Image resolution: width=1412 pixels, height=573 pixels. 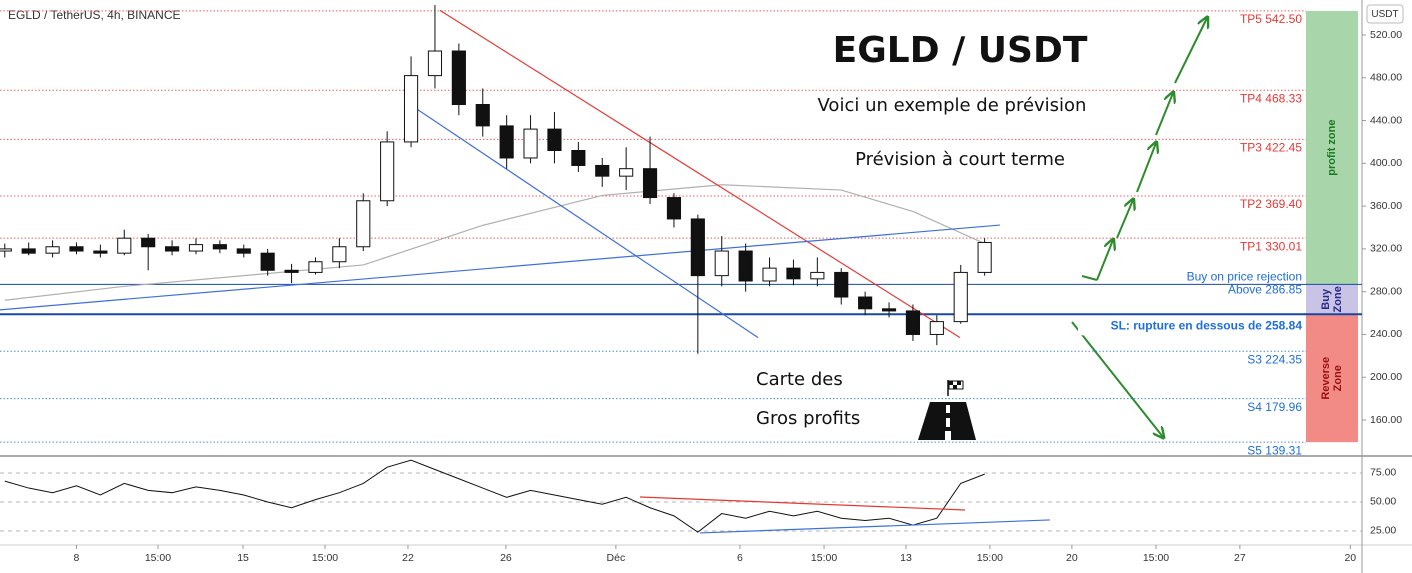 What do you see at coordinates (1271, 98) in the screenshot?
I see `level-label: TP4 468.33` at bounding box center [1271, 98].